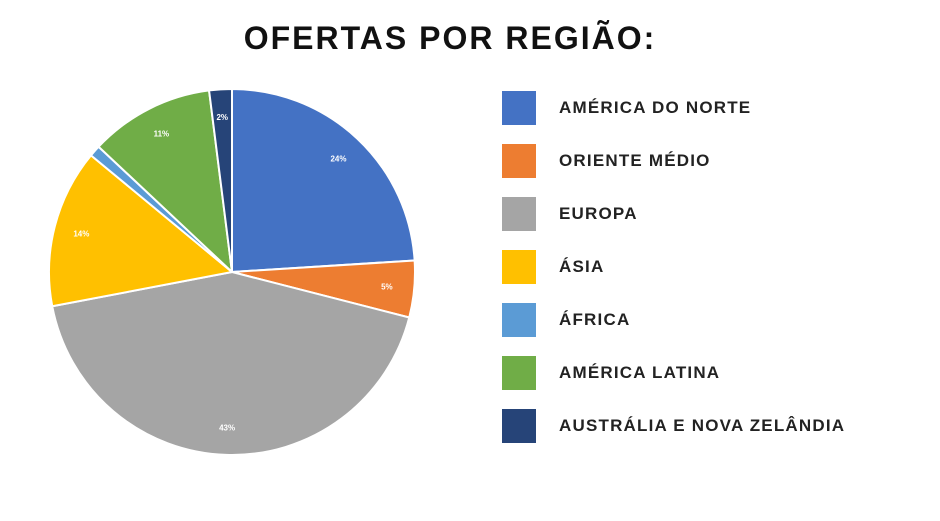 Image resolution: width=940 pixels, height=521 pixels. I want to click on slice-label-europa: 43%, so click(227, 427).